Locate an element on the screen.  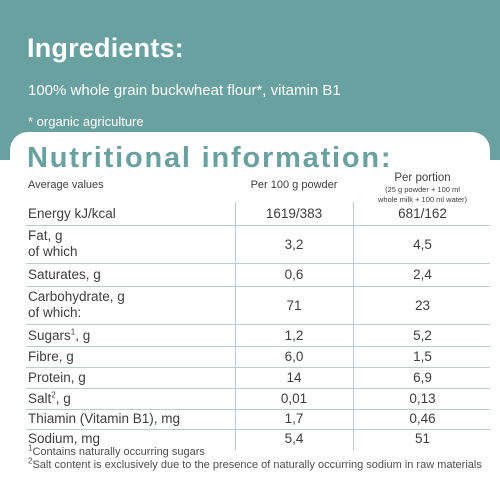
value-per-100g: 71 is located at coordinates (294, 305).